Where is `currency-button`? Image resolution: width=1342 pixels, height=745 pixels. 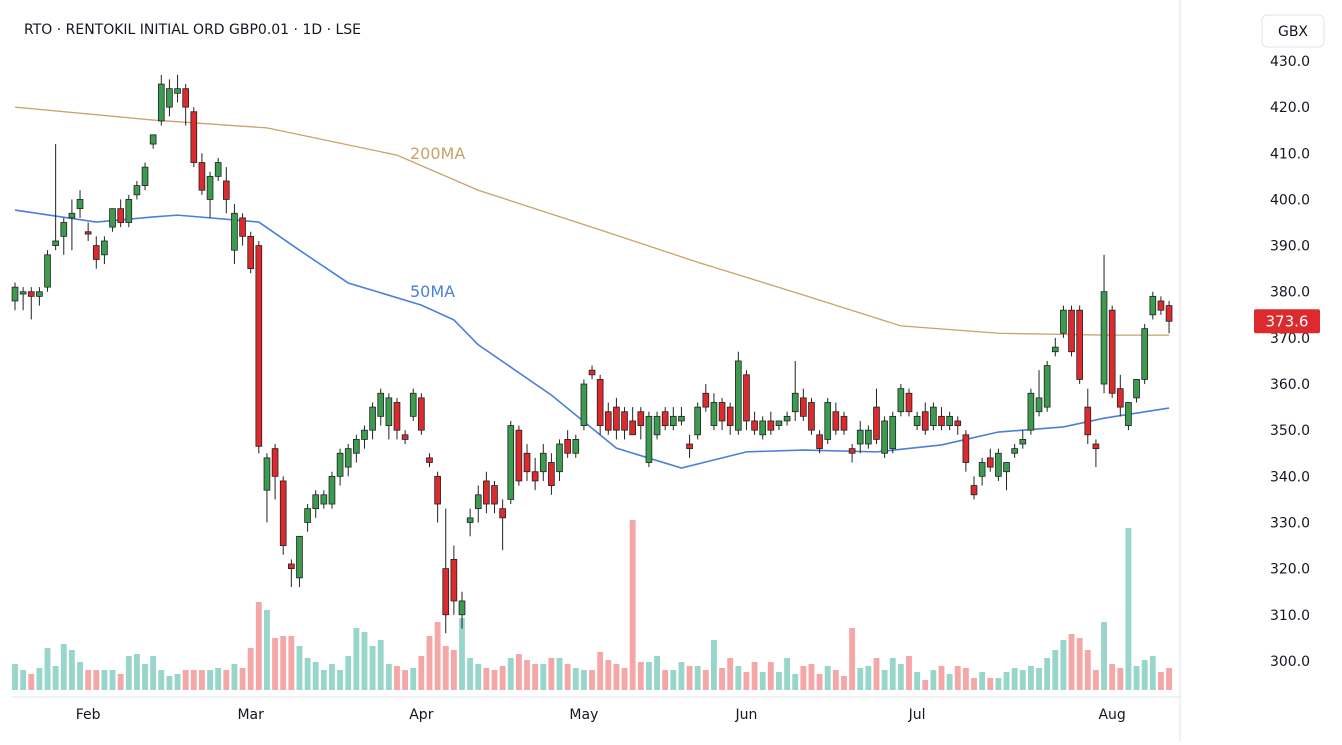 currency-button is located at coordinates (1293, 31).